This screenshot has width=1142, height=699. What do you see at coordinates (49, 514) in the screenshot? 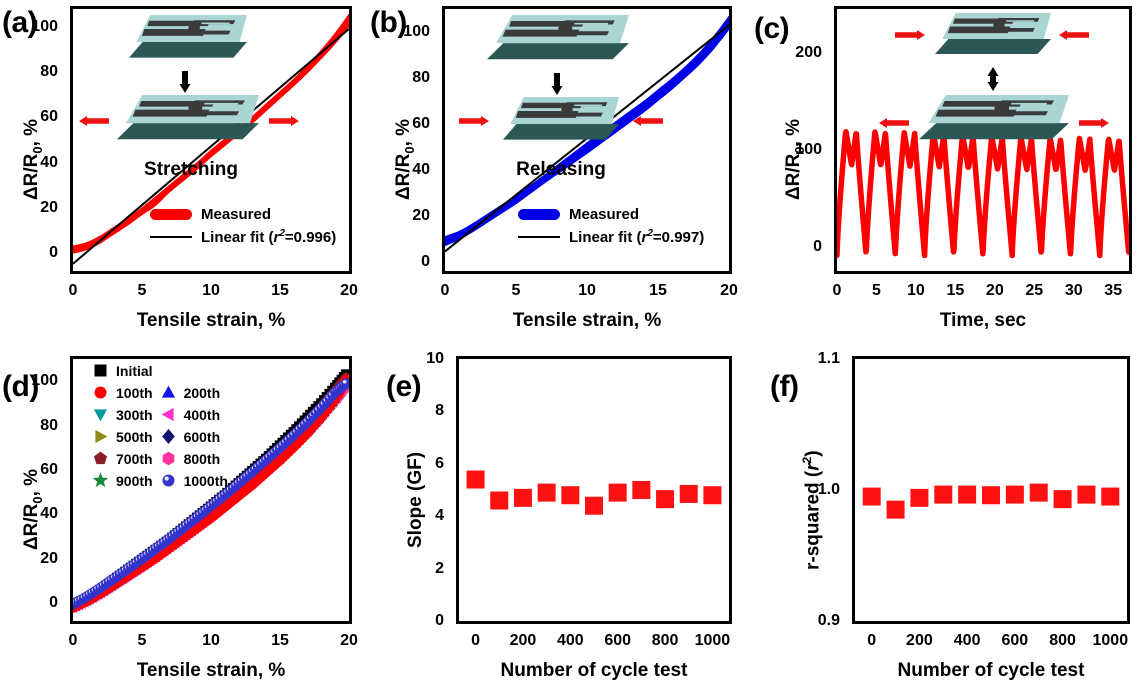
I see `y-tick-label-d: 40` at bounding box center [49, 514].